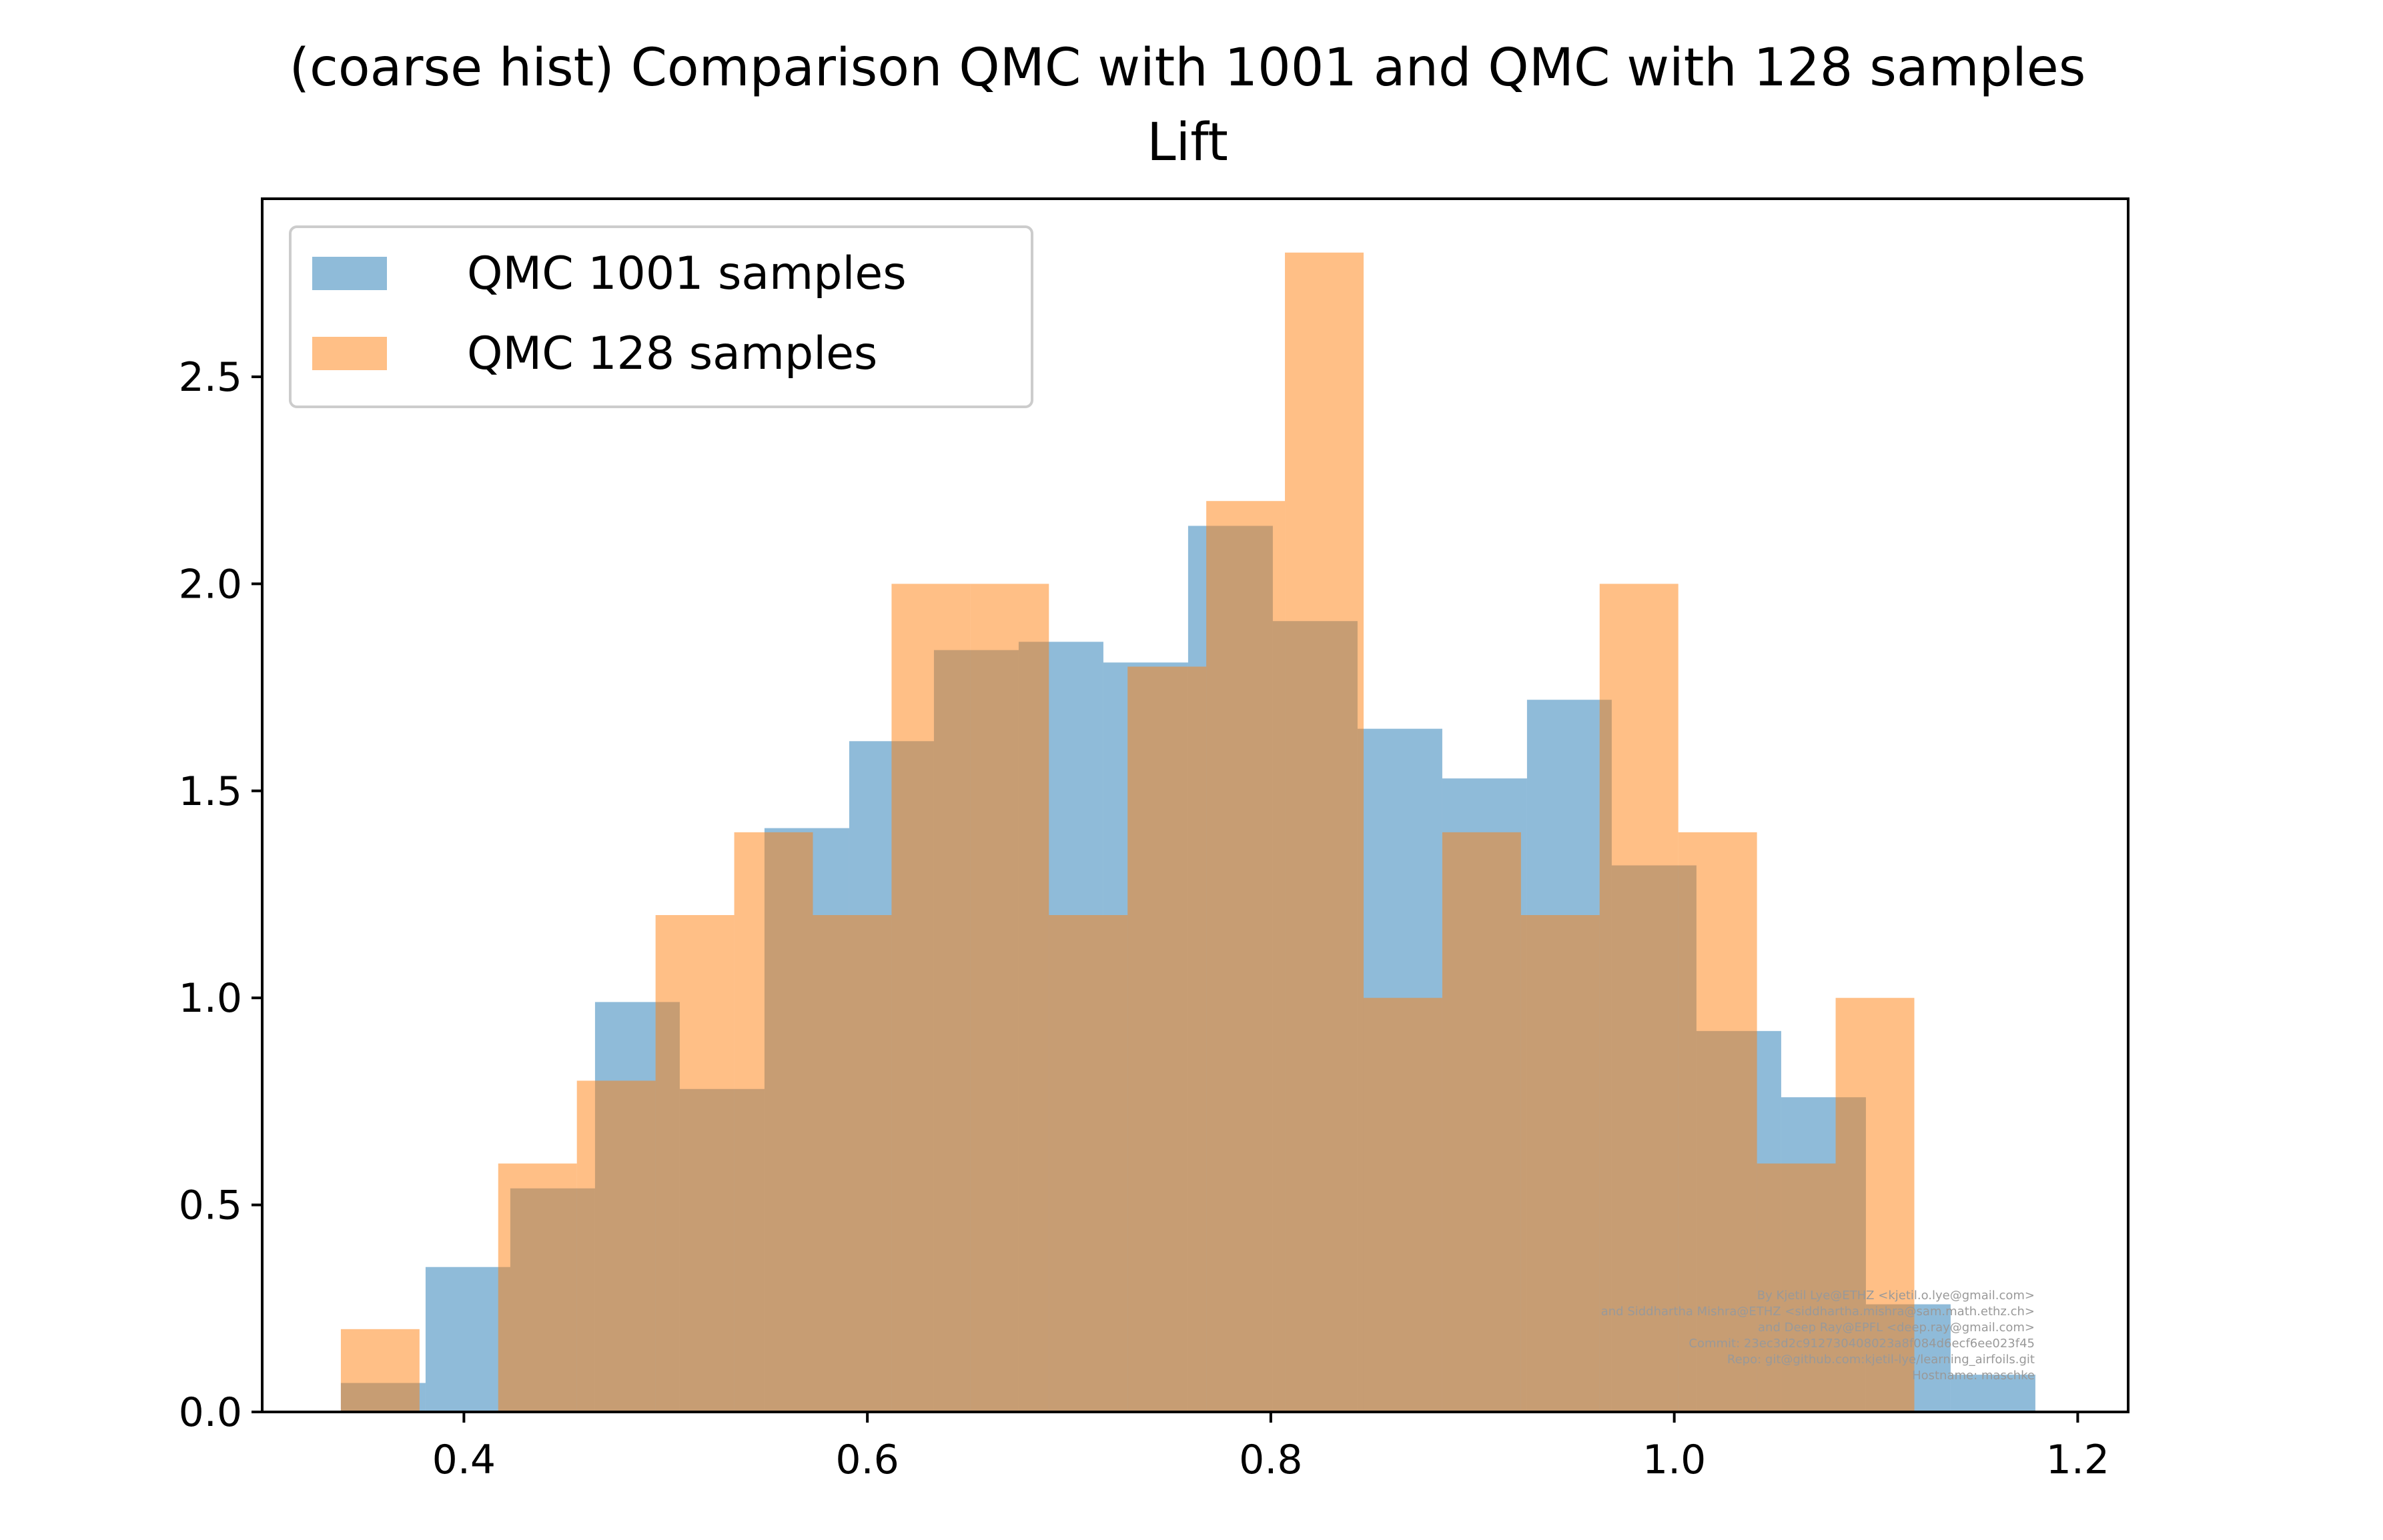 The height and width of the screenshot is (1540, 2383). What do you see at coordinates (1639, 998) in the screenshot?
I see `bar-series1-bin16` at bounding box center [1639, 998].